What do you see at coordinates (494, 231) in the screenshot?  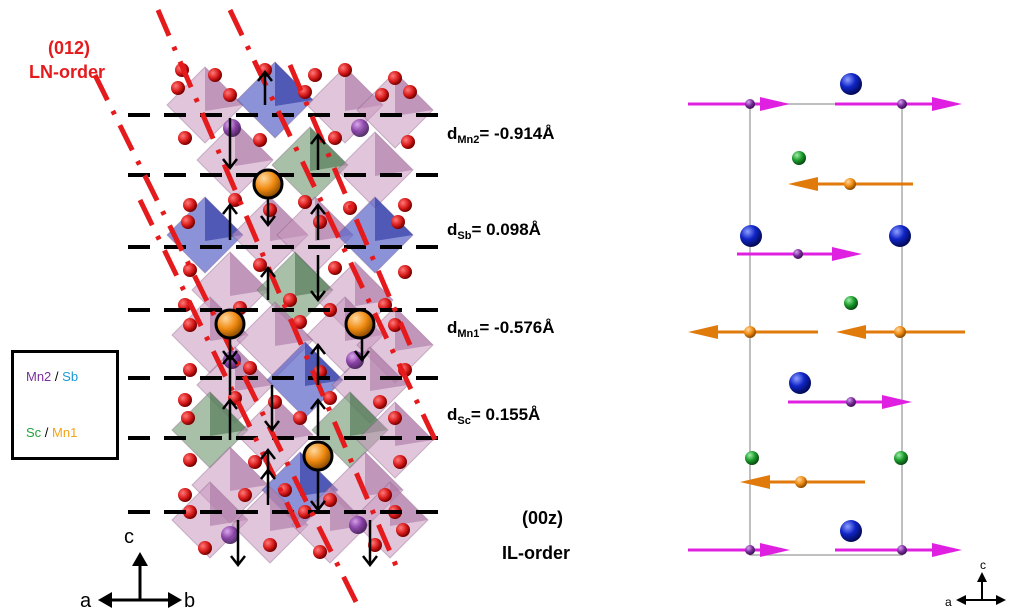 I see `d-spacing-sb: dSb= 0.098Å` at bounding box center [494, 231].